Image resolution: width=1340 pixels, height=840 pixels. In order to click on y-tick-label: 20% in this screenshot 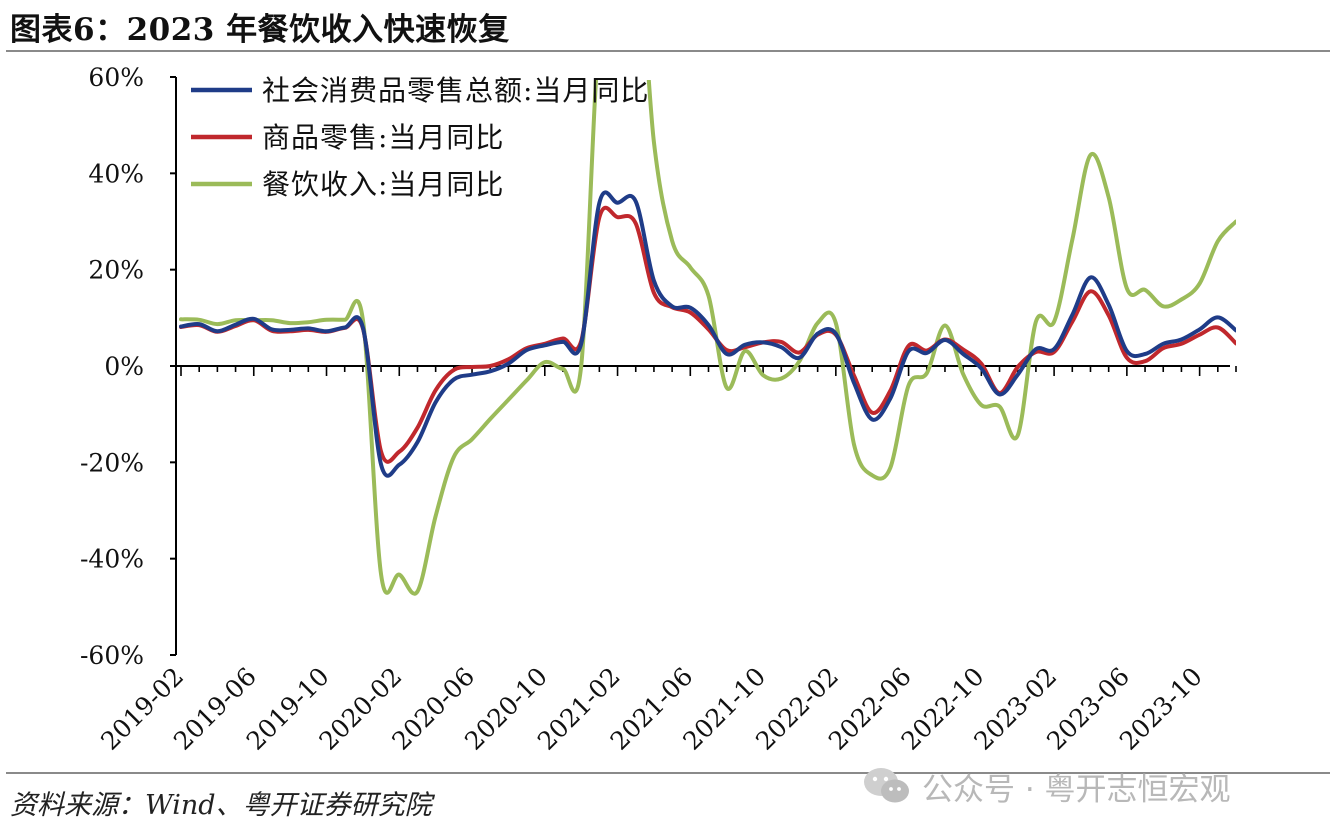, I will do `click(116, 270)`.